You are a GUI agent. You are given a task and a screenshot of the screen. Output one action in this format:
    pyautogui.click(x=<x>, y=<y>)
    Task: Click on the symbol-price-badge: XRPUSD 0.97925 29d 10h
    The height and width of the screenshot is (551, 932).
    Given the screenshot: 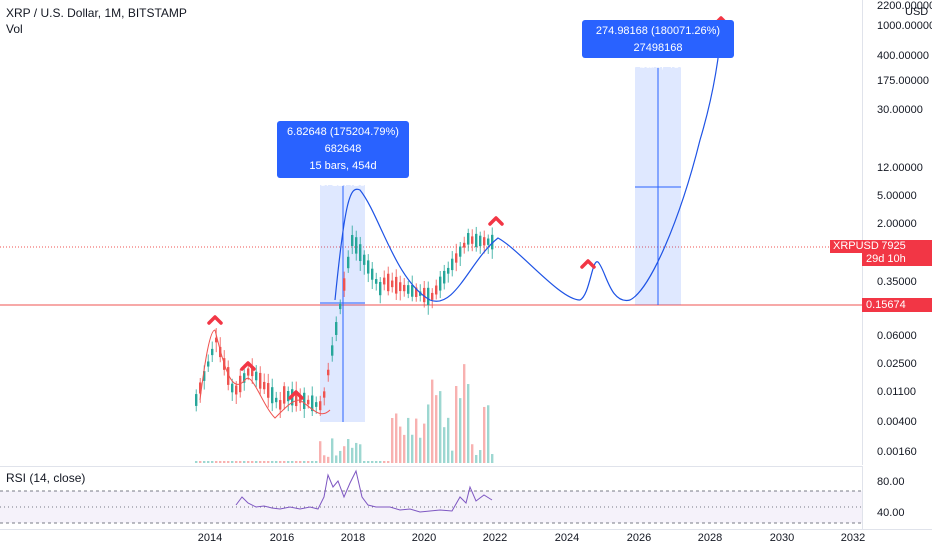 What is the action you would take?
    pyautogui.click(x=881, y=253)
    